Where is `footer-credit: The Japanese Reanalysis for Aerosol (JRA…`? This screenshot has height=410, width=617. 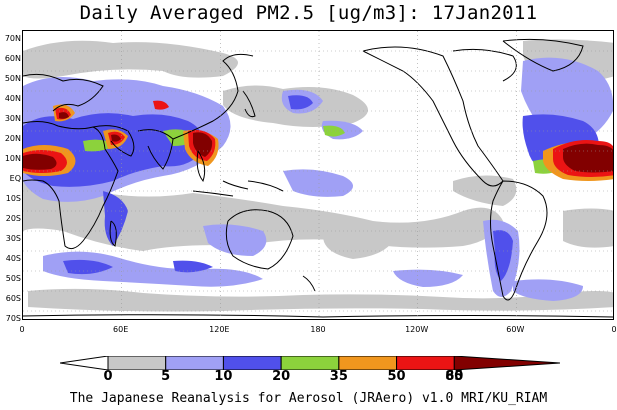 footer-credit: The Japanese Reanalysis for Aerosol (JRA… is located at coordinates (308, 398).